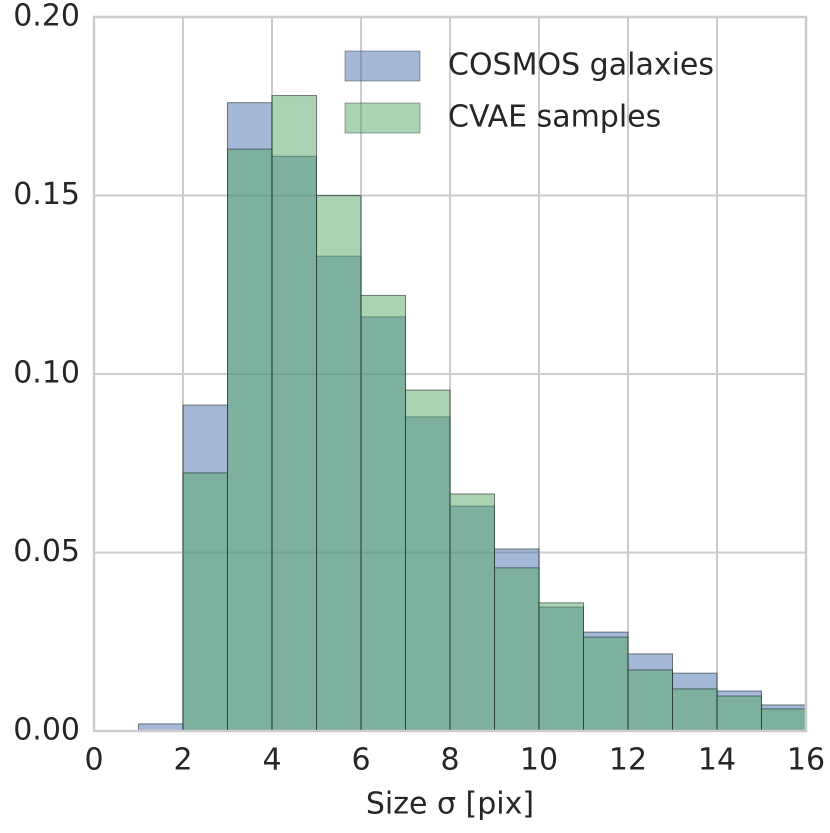 The height and width of the screenshot is (833, 830). What do you see at coordinates (360, 760) in the screenshot?
I see `x-tick-label: 6` at bounding box center [360, 760].